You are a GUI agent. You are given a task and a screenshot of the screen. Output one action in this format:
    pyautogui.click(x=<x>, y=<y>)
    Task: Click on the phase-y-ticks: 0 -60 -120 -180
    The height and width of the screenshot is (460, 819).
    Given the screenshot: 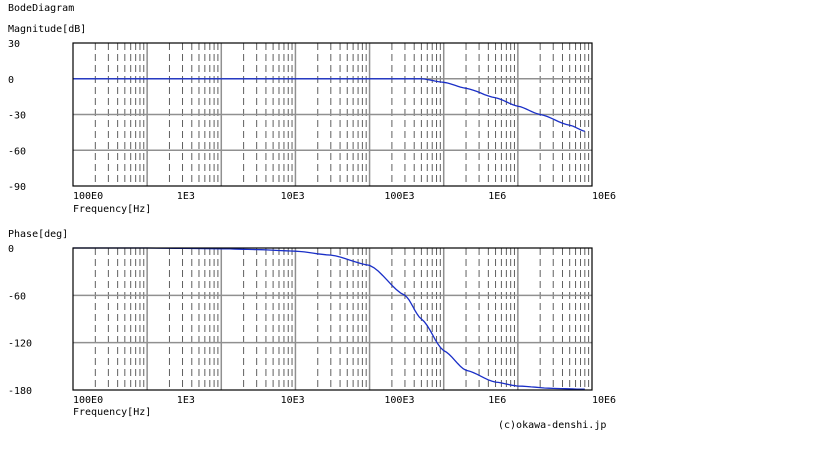 What is the action you would take?
    pyautogui.click(x=20, y=320)
    